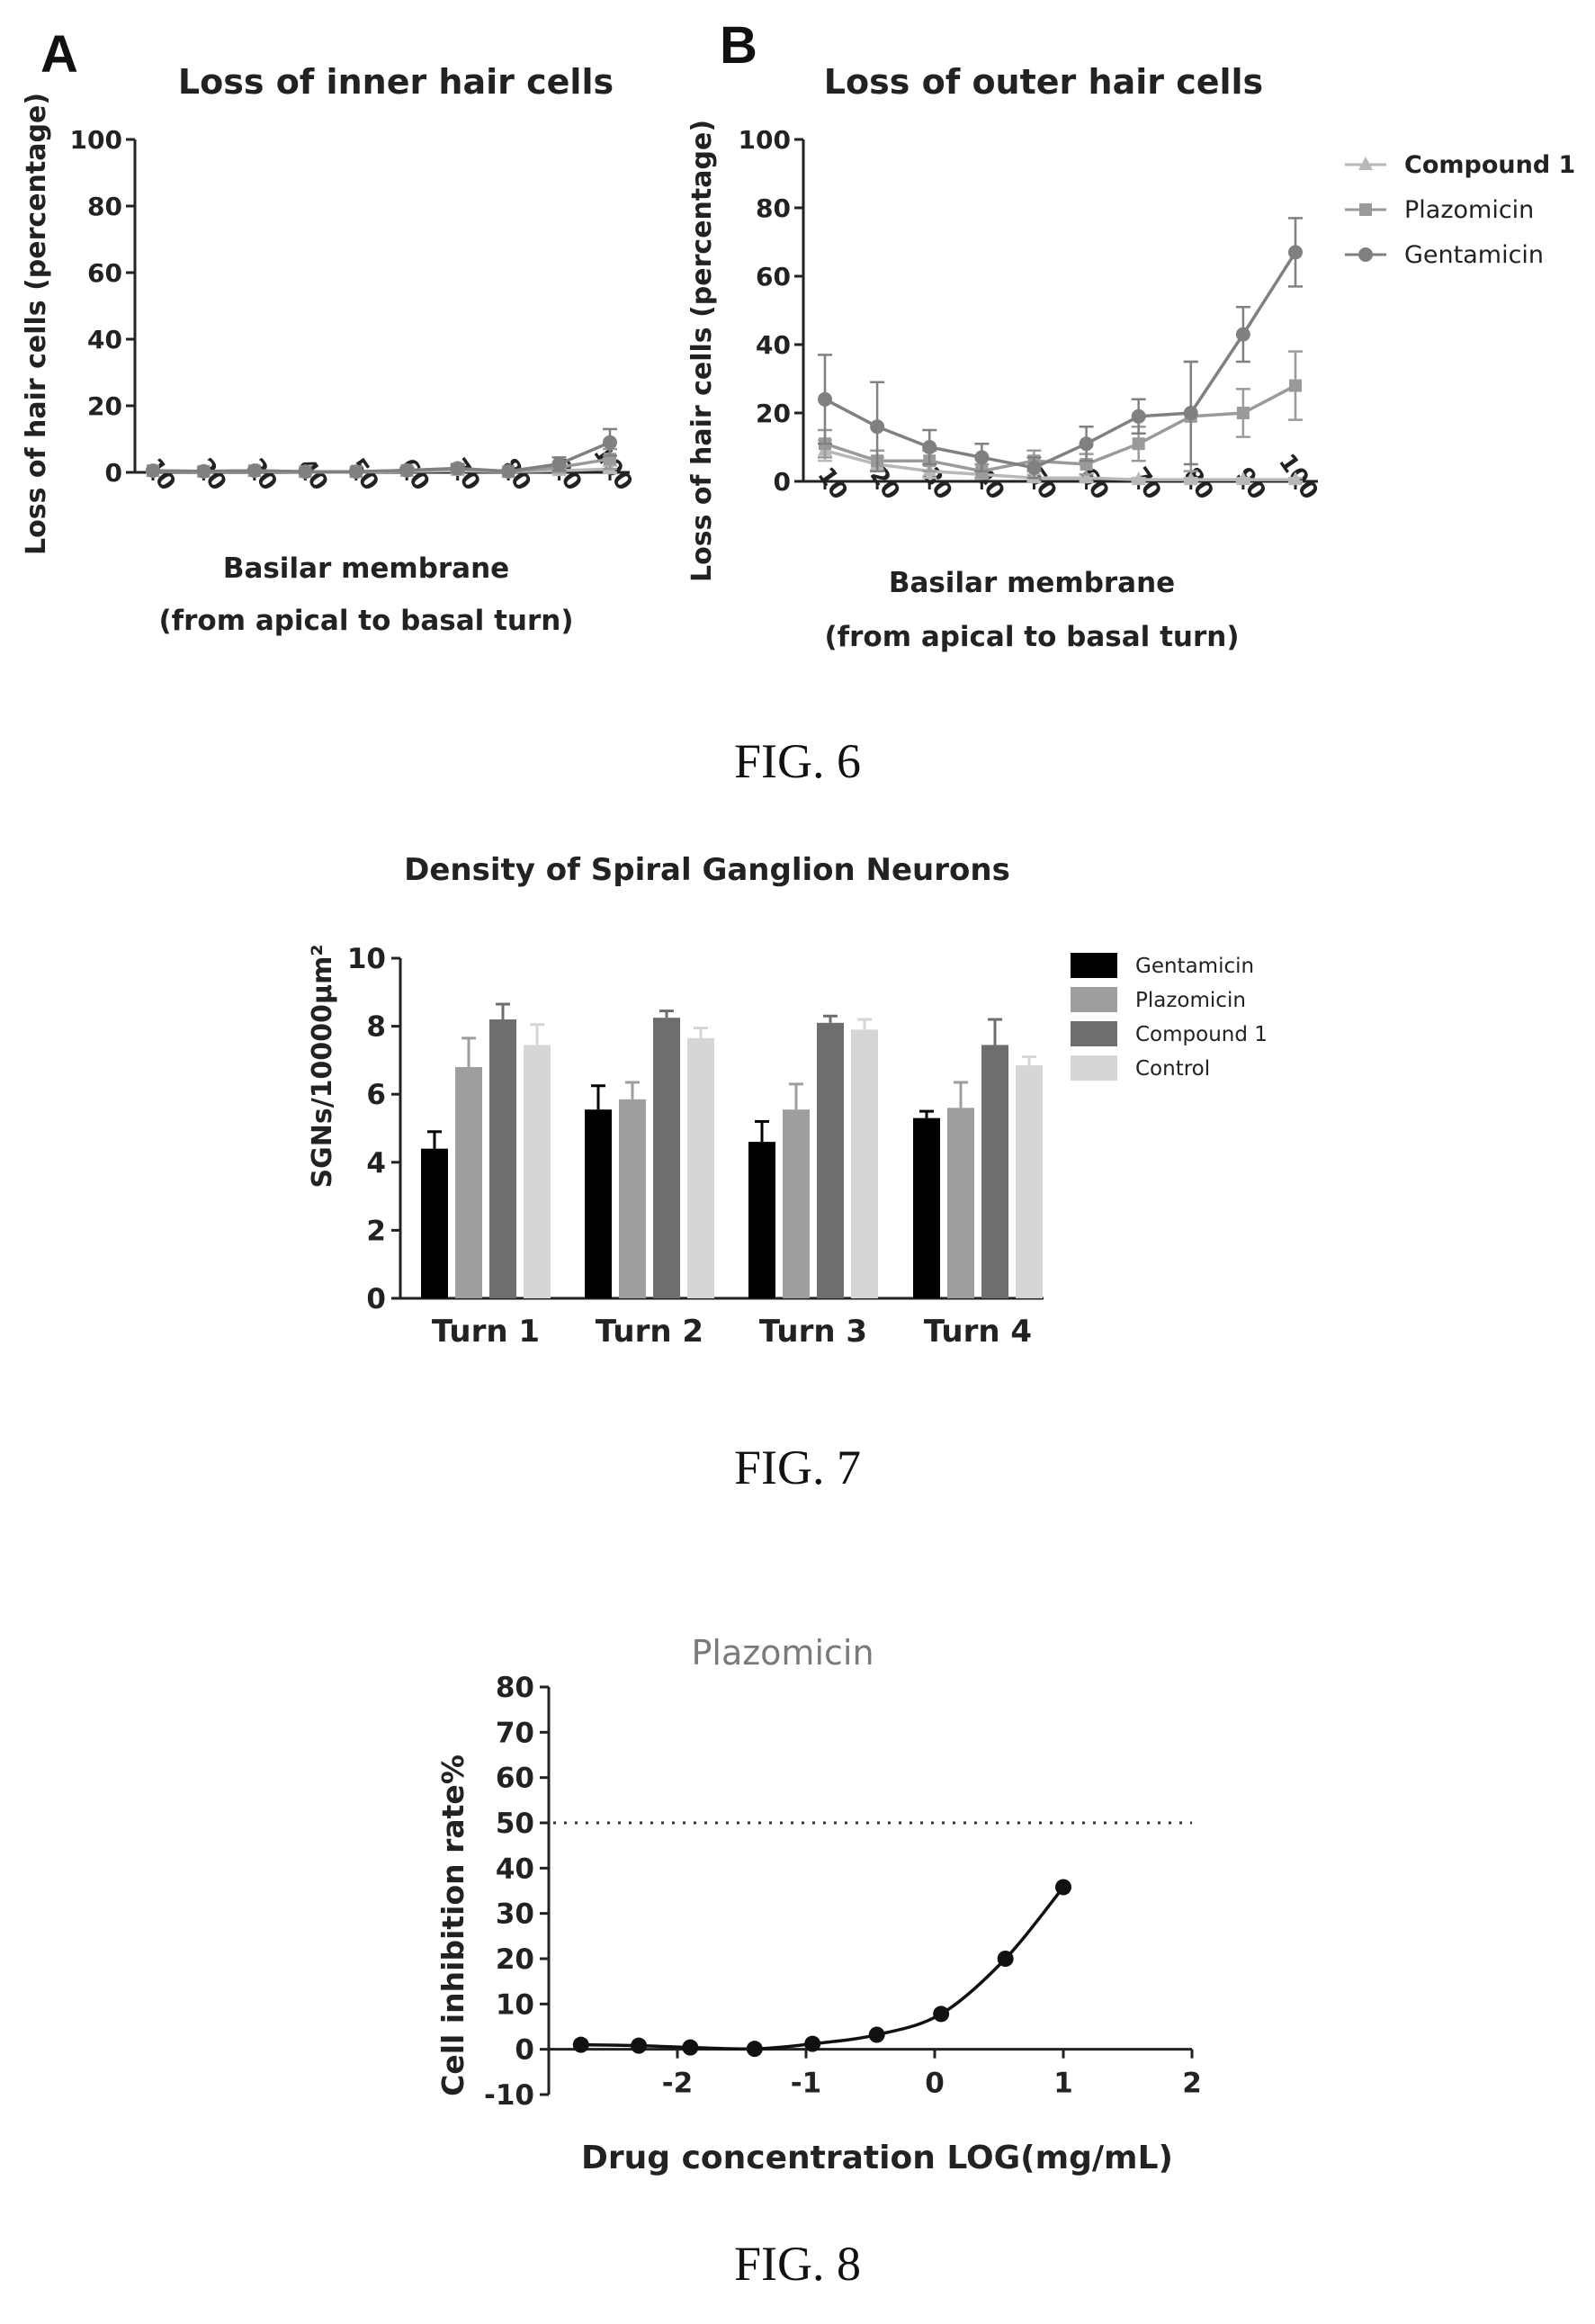 The height and width of the screenshot is (2324, 1595). Describe the element at coordinates (797, 2264) in the screenshot. I see `figure-caption-8: FIG. 8` at that location.